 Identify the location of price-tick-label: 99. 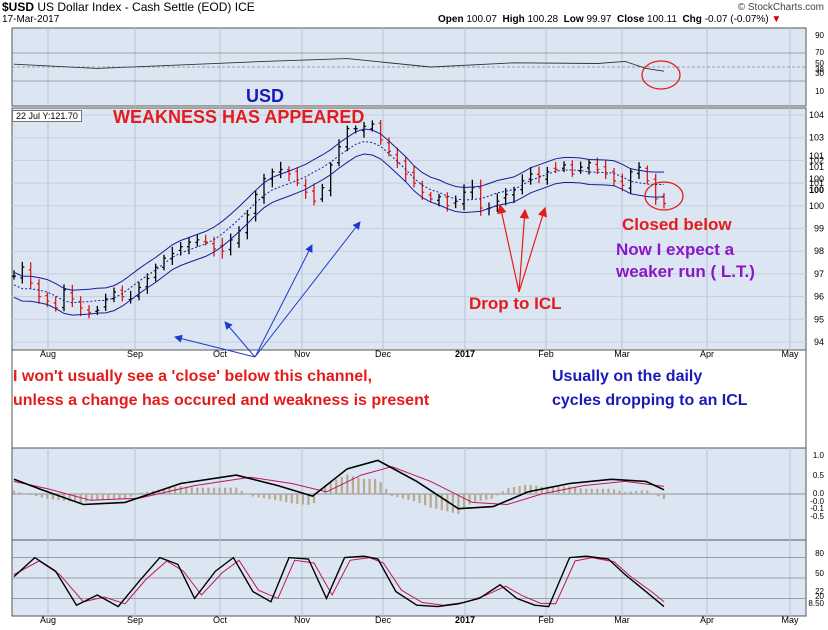
(819, 229).